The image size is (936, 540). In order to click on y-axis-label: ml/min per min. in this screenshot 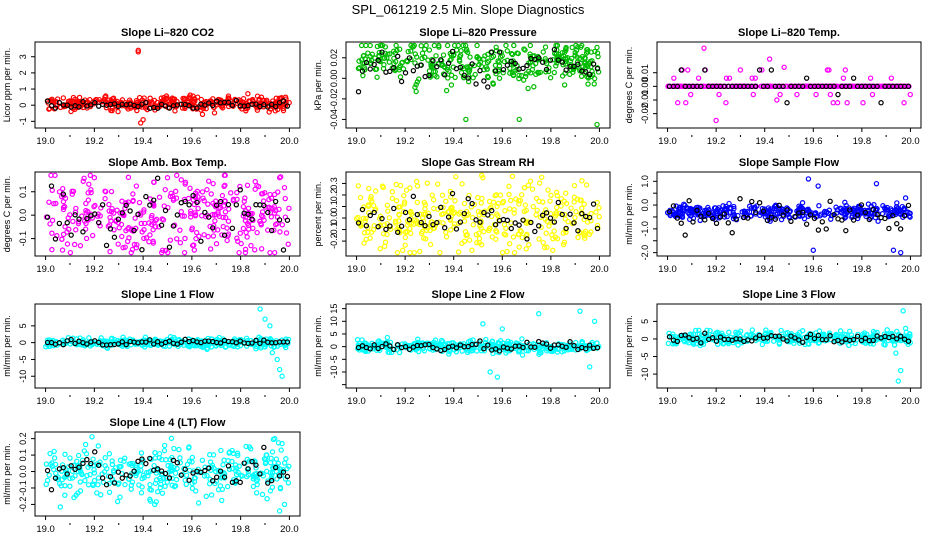, I will do `click(7, 474)`.